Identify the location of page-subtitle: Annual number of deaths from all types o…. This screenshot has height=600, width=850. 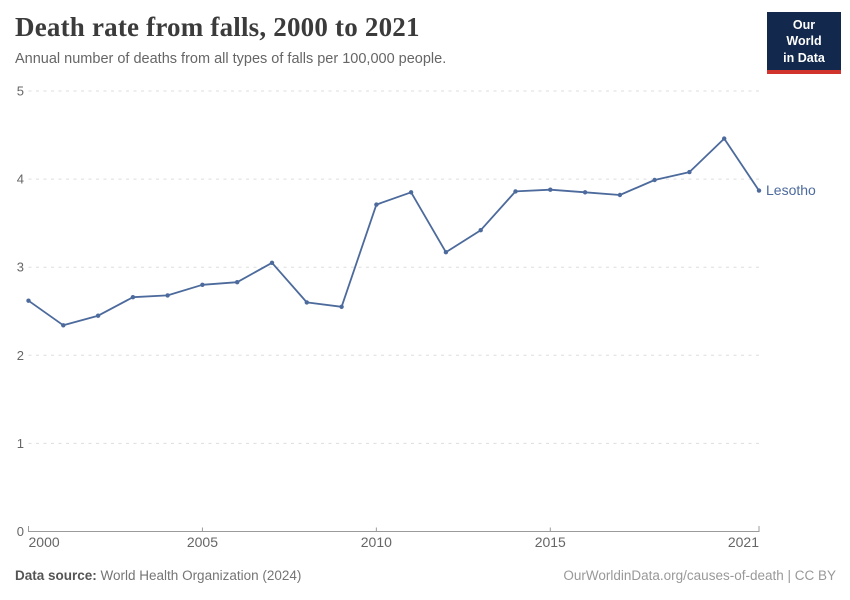
(231, 59).